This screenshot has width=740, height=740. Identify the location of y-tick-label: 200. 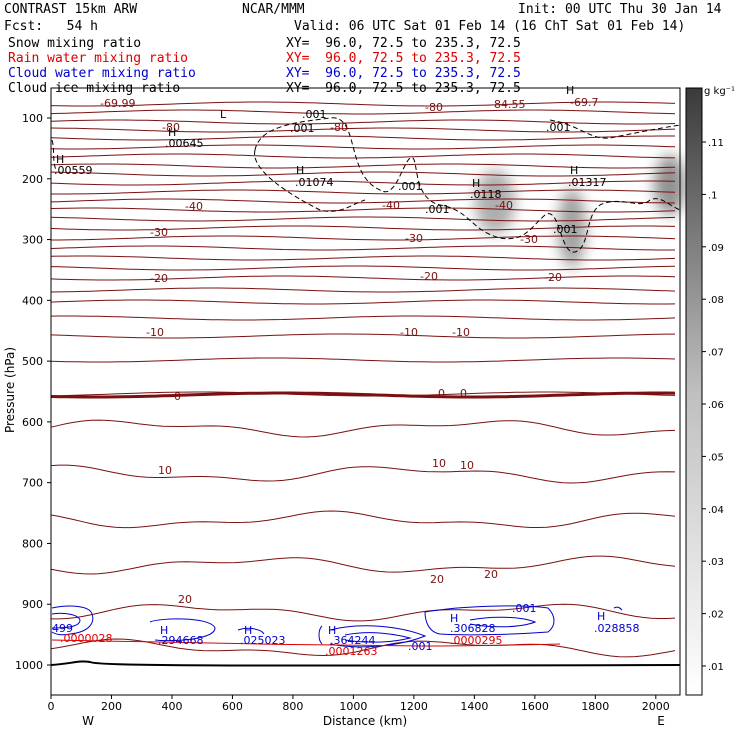
(32, 179).